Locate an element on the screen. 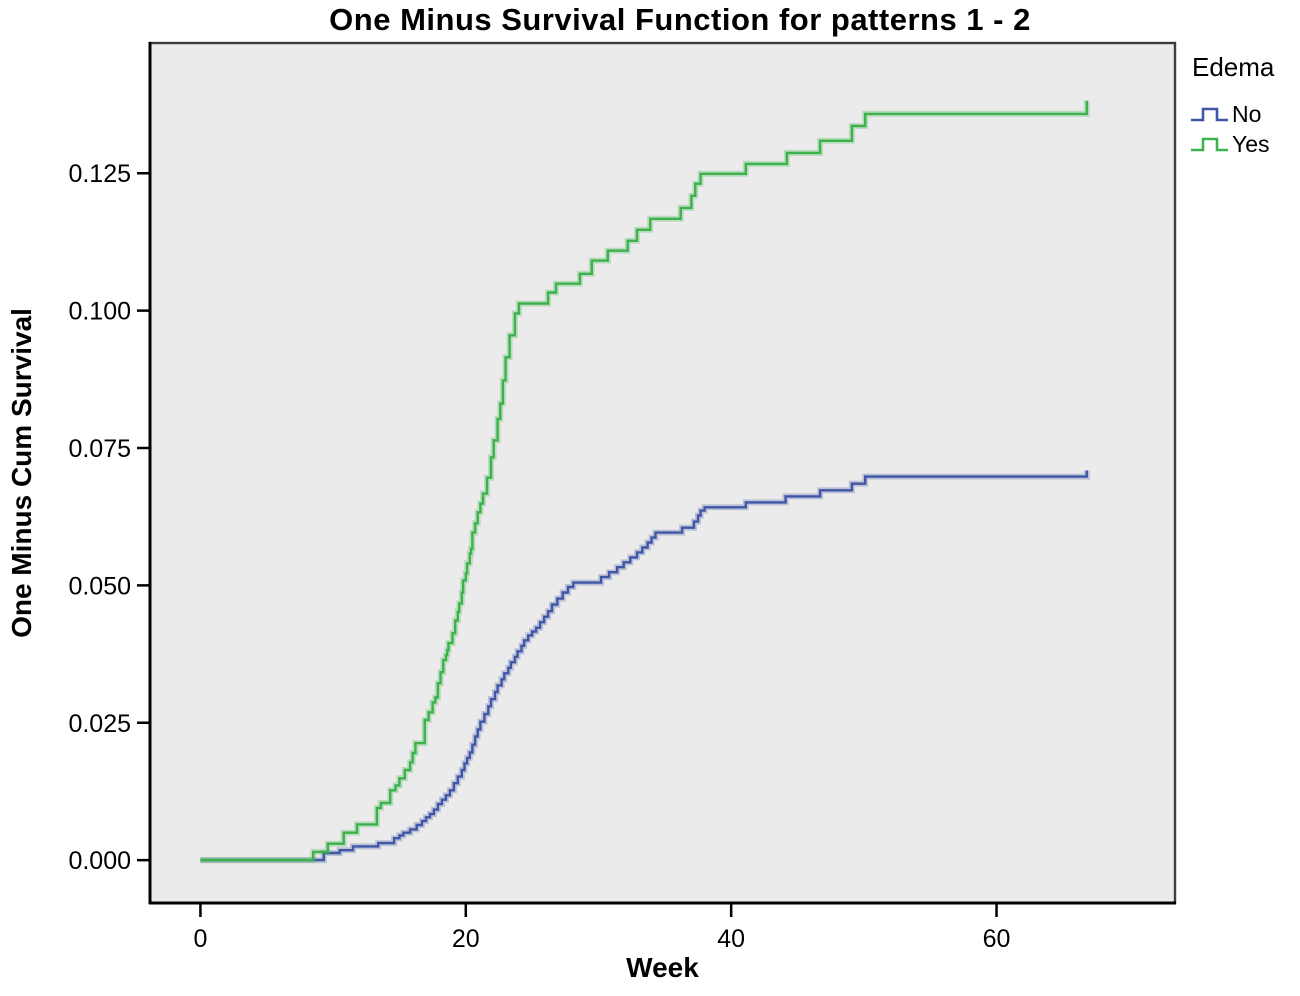  y-tick-label: 0.125 is located at coordinates (99, 174).